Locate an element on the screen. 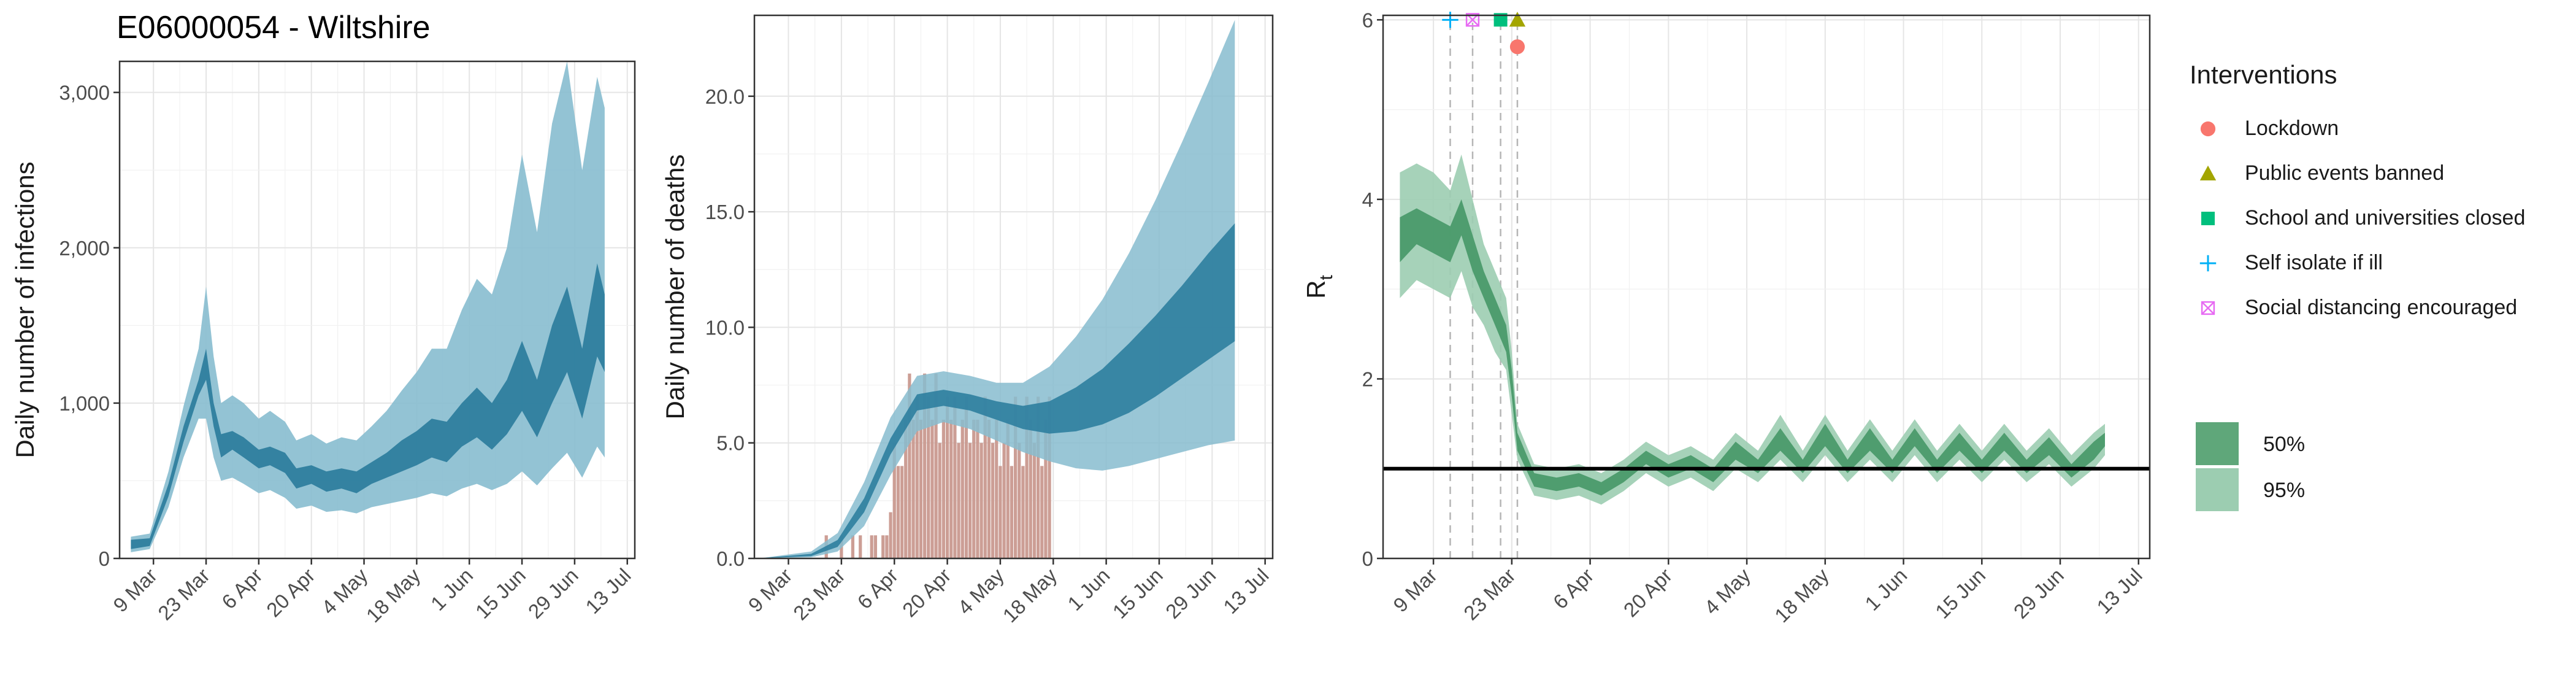  y-axis-label: Daily number of deaths is located at coordinates (675, 287).